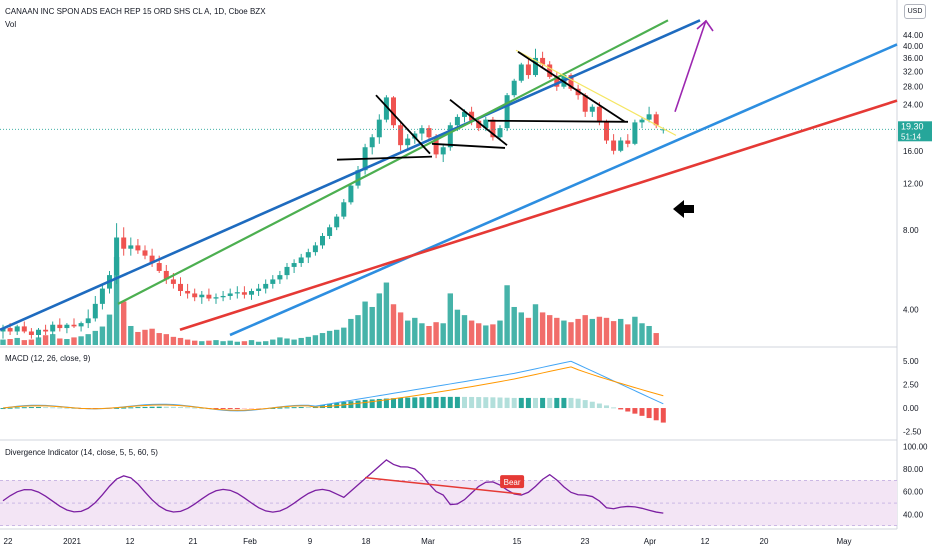 The image size is (932, 550). What do you see at coordinates (517, 541) in the screenshot?
I see `time-axis-label: 15` at bounding box center [517, 541].